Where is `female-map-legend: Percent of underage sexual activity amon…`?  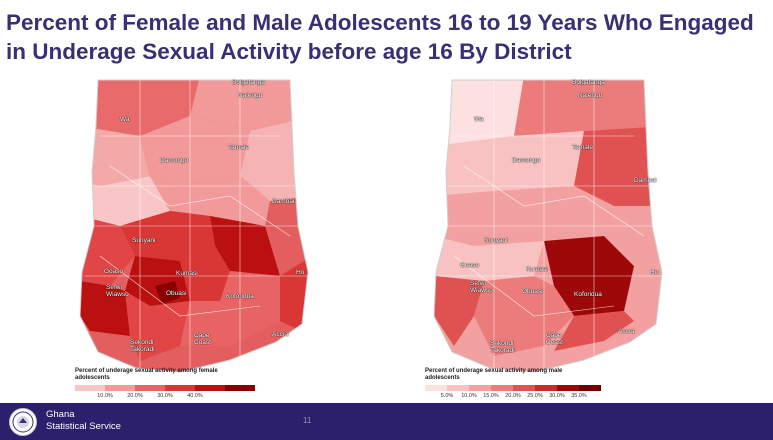 female-map-legend: Percent of underage sexual activity amon… is located at coordinates (175, 385).